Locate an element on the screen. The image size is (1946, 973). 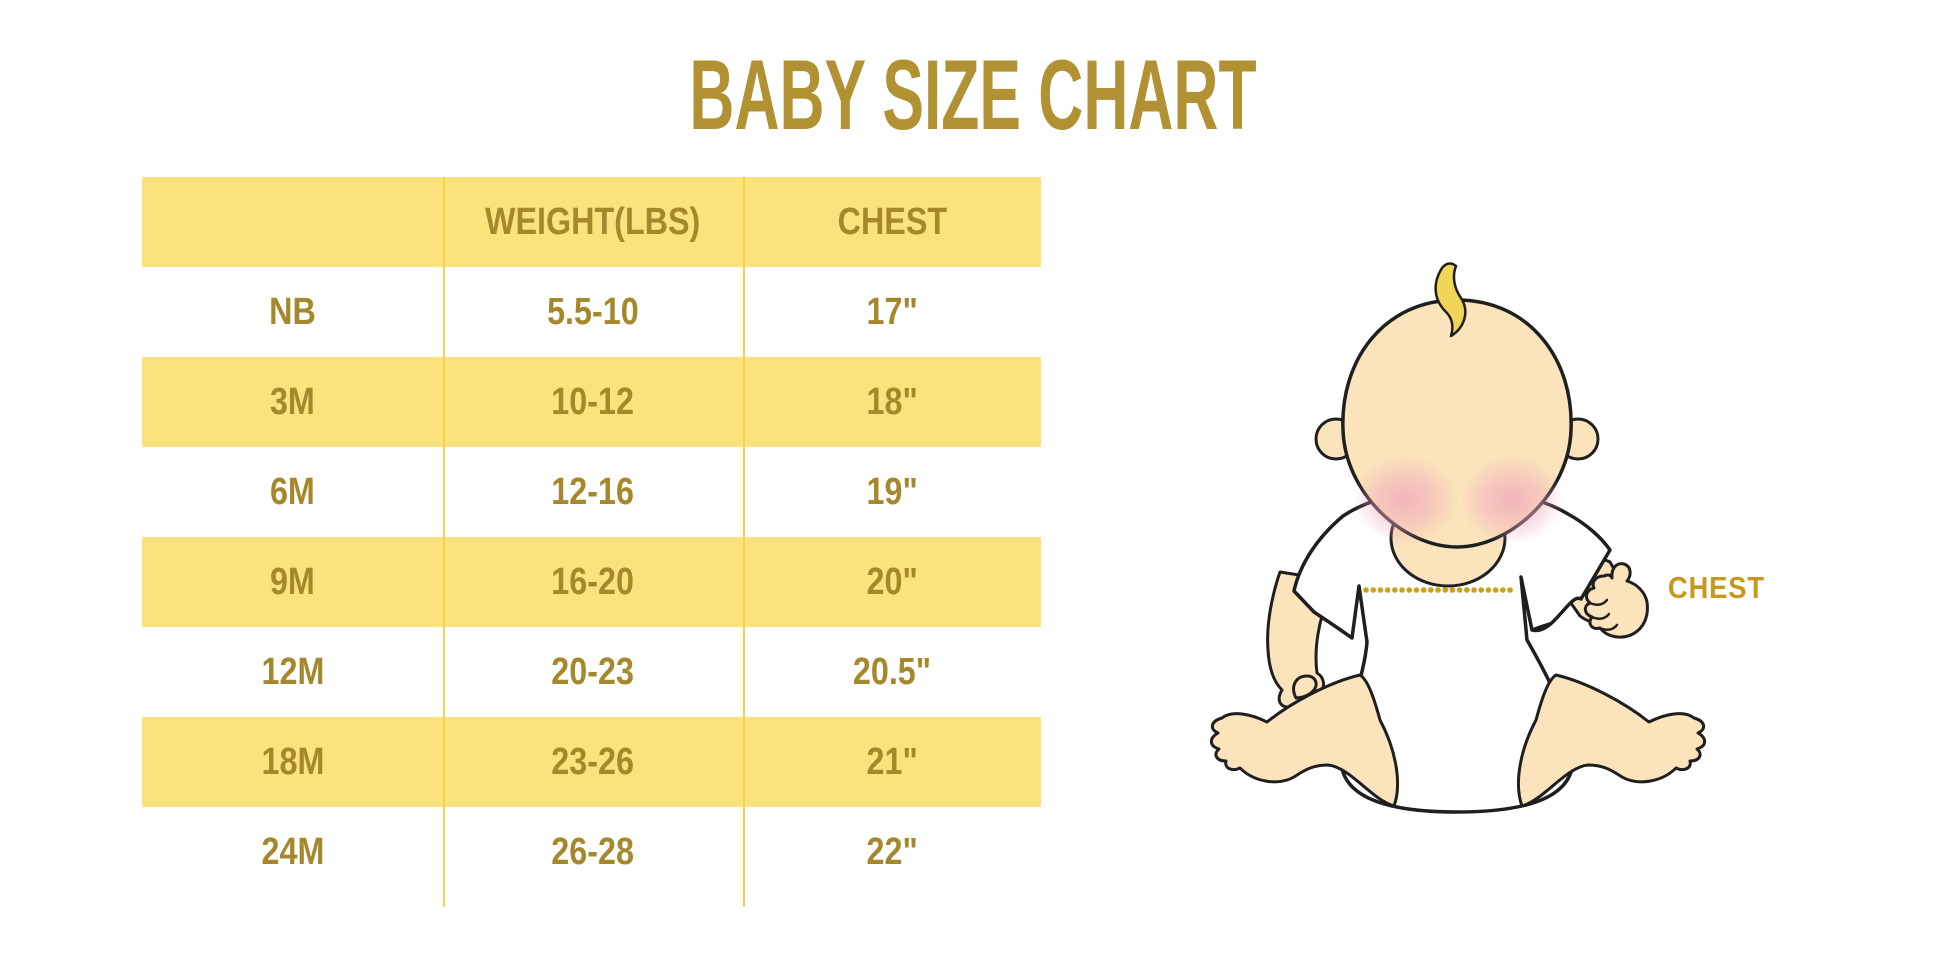
size-value: 9M is located at coordinates (292, 581).